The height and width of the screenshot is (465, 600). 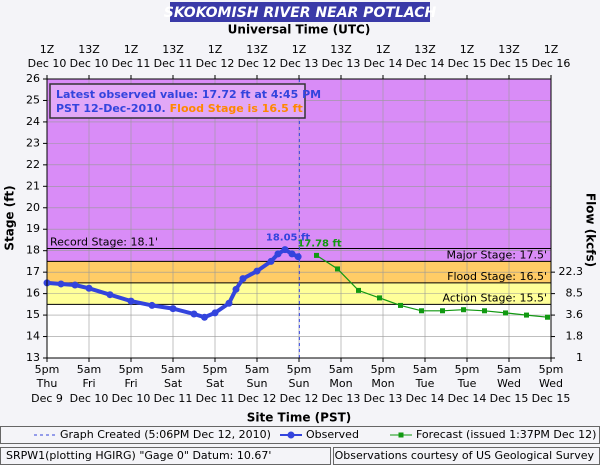 What do you see at coordinates (33, 250) in the screenshot?
I see `y-tick-label: 18` at bounding box center [33, 250].